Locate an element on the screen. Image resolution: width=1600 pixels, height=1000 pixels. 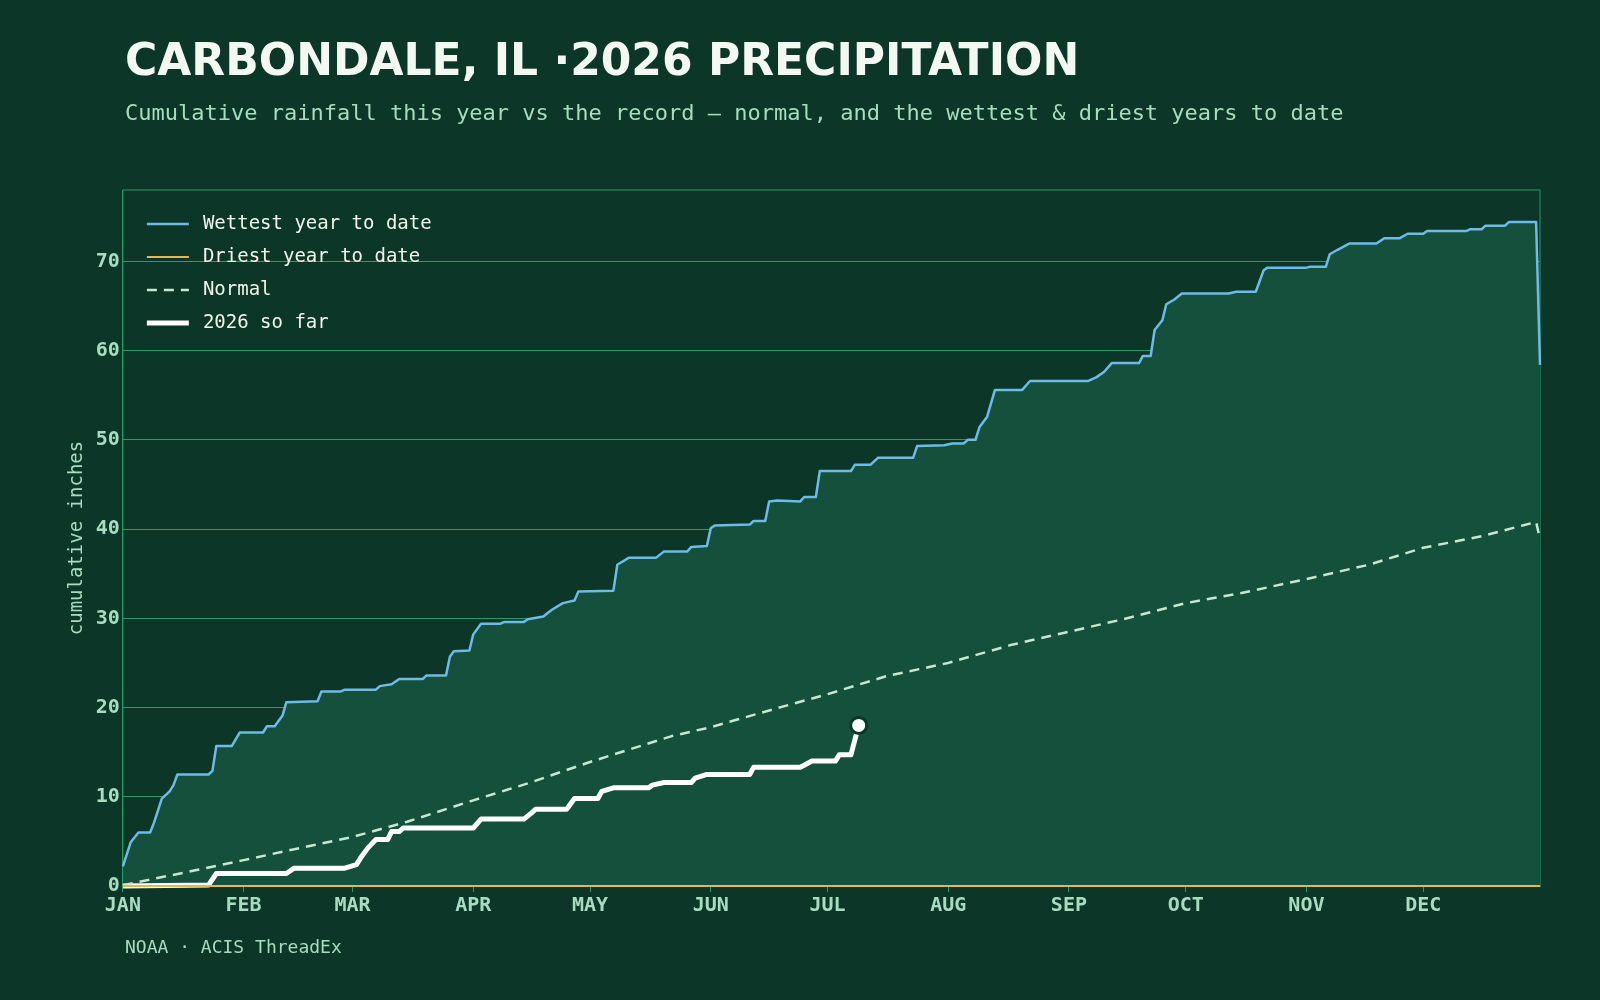
x-tick-label: APR is located at coordinates (474, 904).